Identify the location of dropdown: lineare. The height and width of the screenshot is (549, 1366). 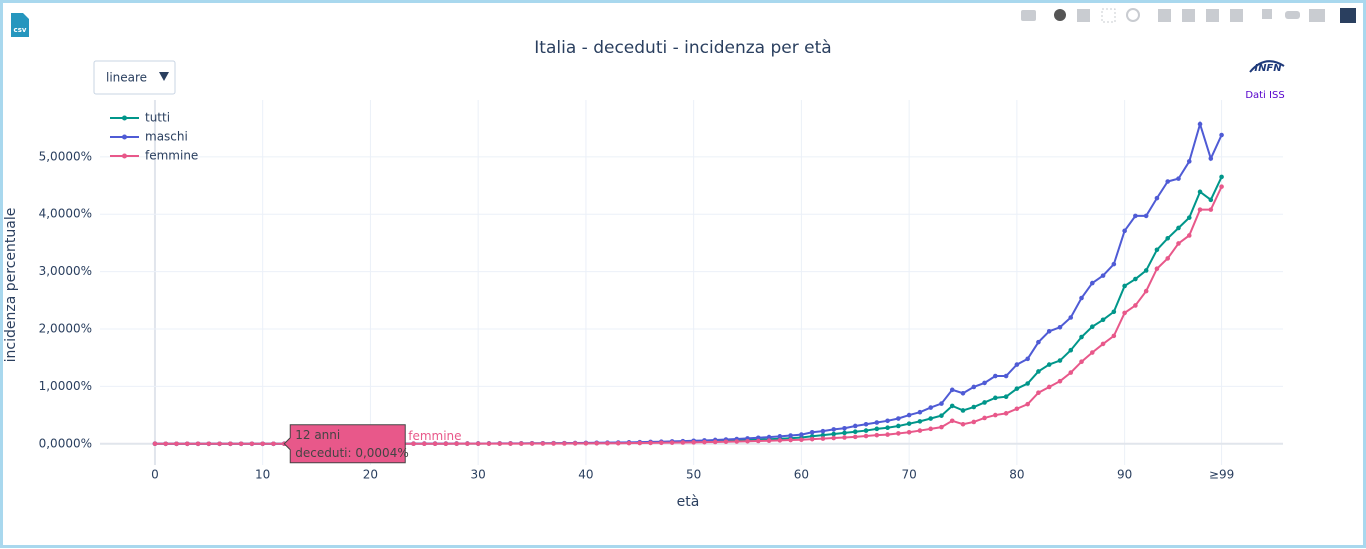
(134, 77).